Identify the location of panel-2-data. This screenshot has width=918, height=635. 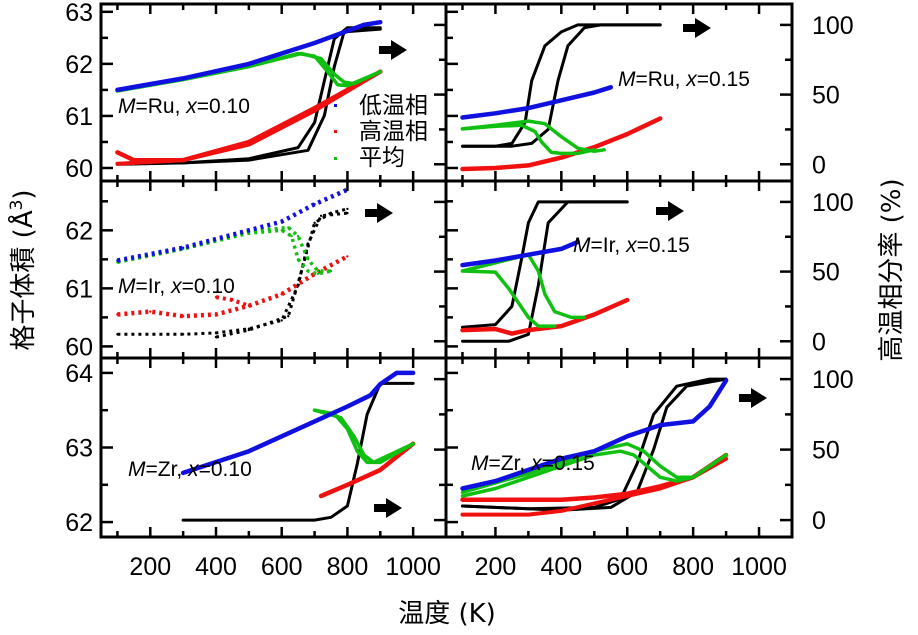
(561, 97).